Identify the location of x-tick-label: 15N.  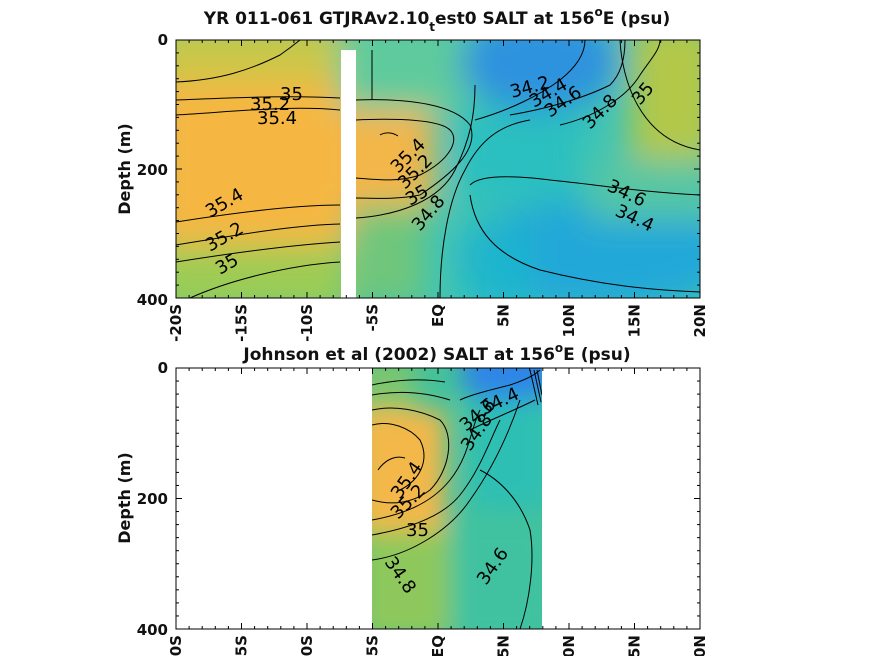
(635, 320).